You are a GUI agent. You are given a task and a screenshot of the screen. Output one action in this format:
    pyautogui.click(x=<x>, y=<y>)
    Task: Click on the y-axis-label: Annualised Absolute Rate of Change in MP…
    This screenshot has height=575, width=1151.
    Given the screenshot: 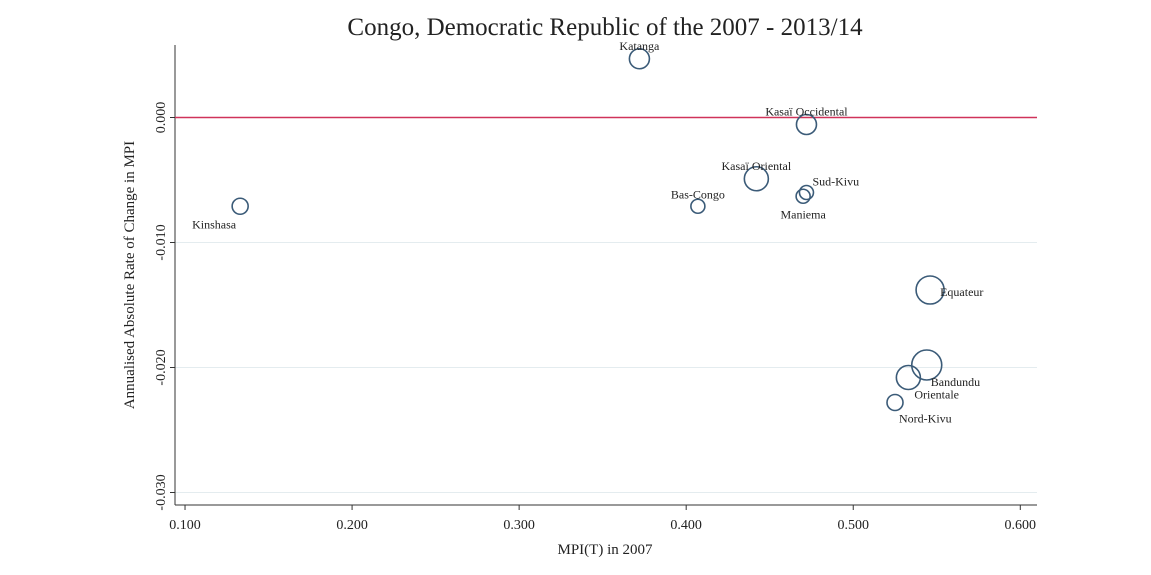 What is the action you would take?
    pyautogui.click(x=130, y=275)
    